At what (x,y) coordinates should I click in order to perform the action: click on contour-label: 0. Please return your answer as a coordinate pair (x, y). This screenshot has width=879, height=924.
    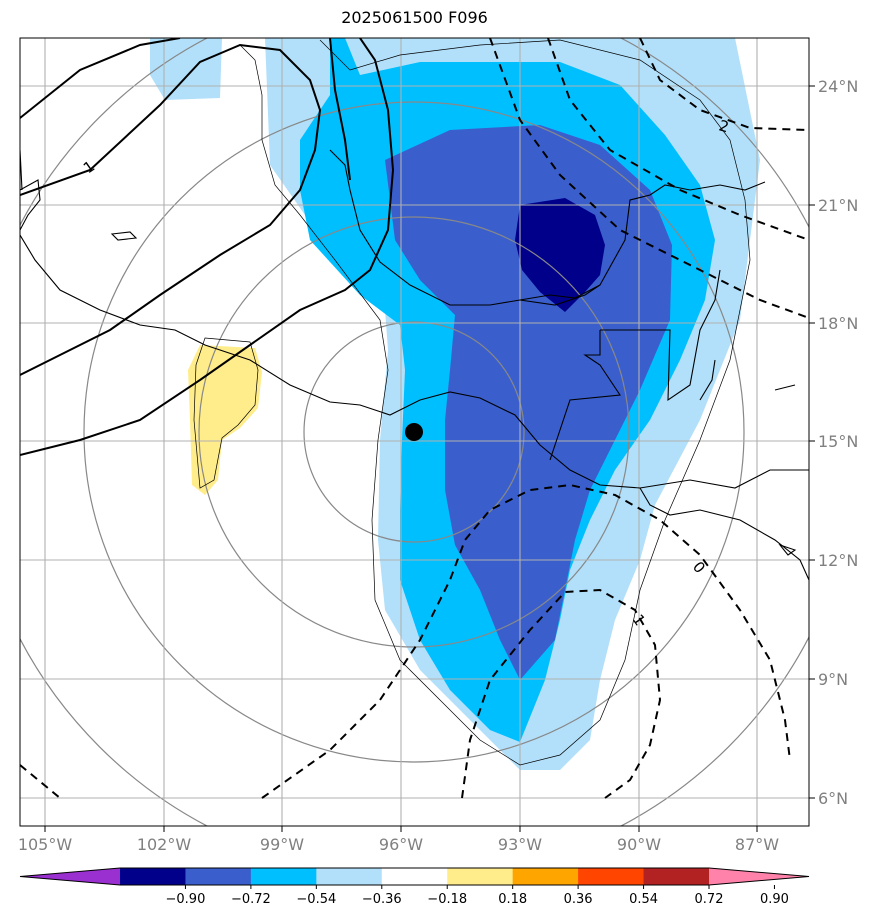
    Looking at the image, I should click on (699, 567).